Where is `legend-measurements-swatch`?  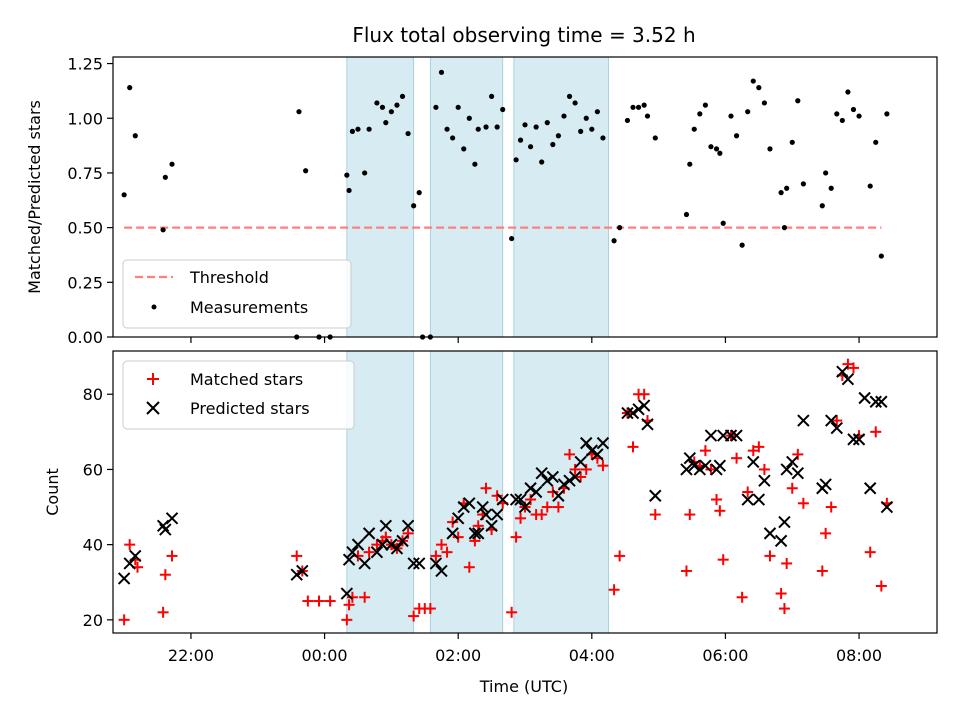
legend-measurements-swatch is located at coordinates (154, 307).